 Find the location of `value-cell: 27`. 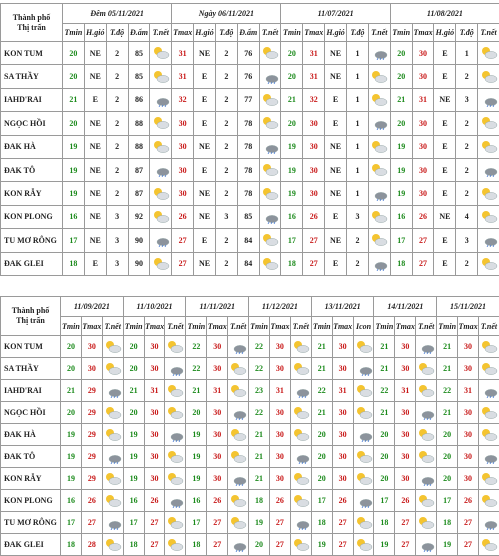

value-cell: 27 is located at coordinates (405, 522).